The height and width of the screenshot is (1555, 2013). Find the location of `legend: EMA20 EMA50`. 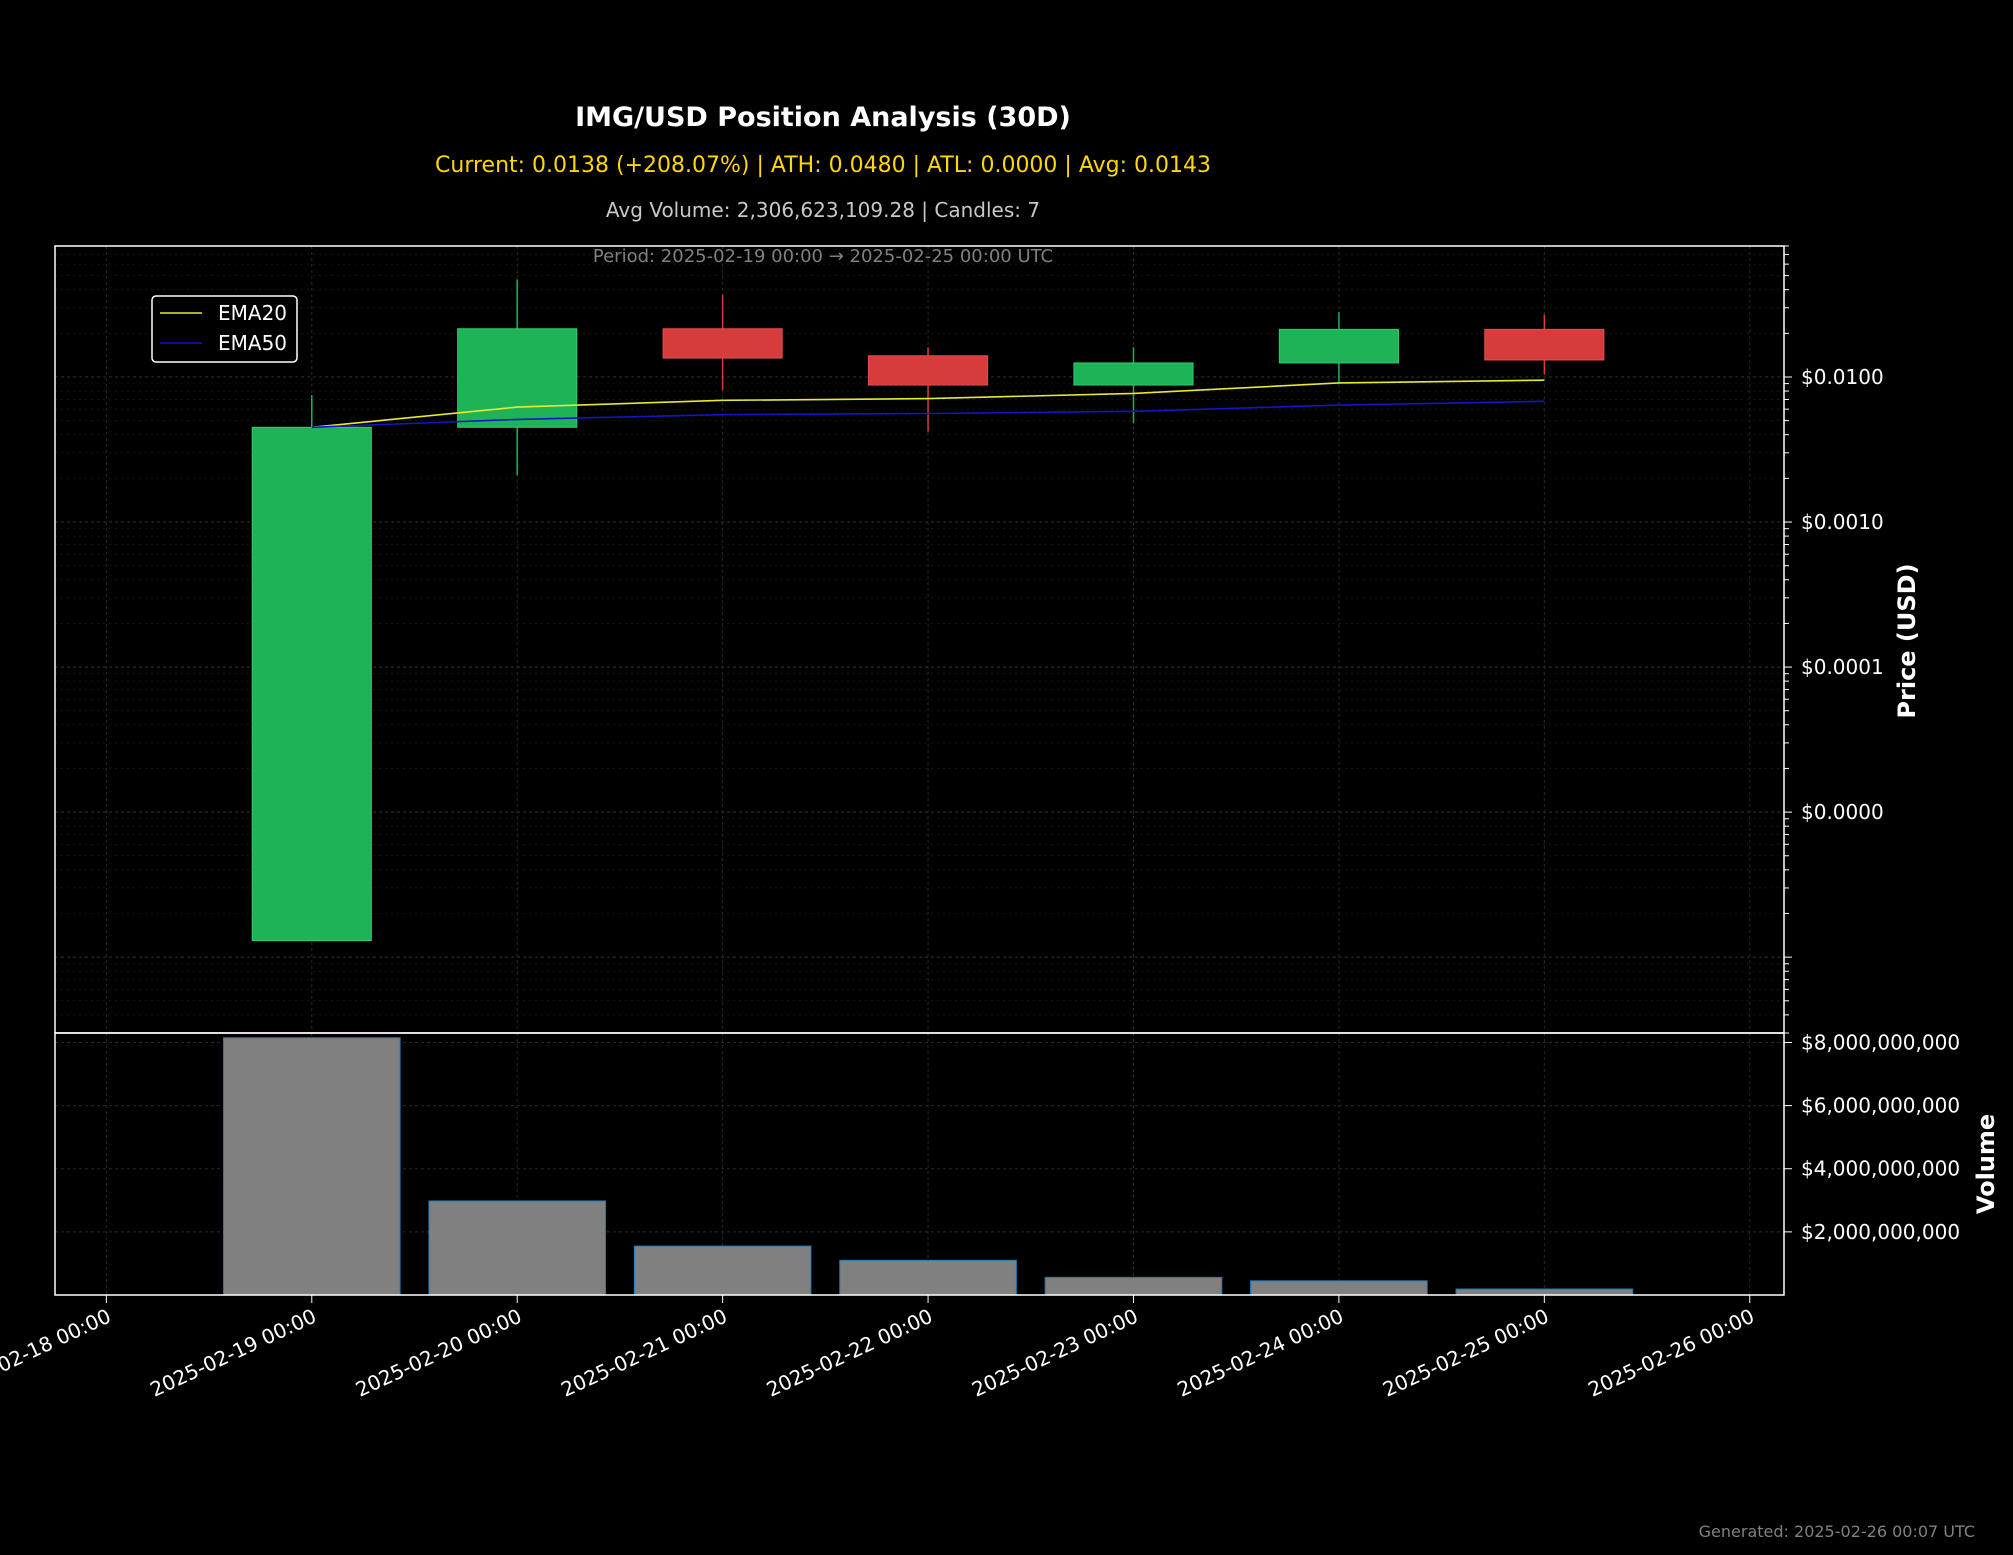

legend: EMA20 EMA50 is located at coordinates (224, 329).